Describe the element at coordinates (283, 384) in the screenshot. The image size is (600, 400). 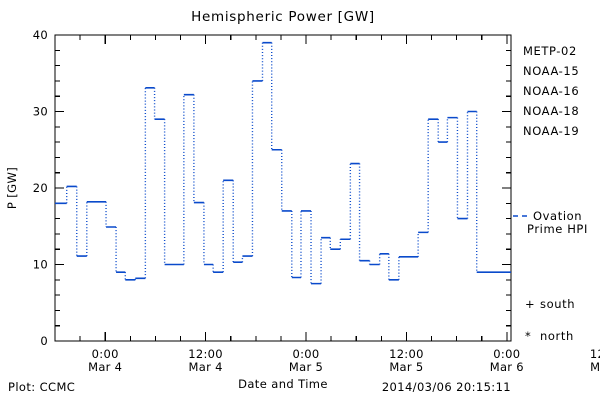
I see `x-axis-label: Date and Time` at that location.